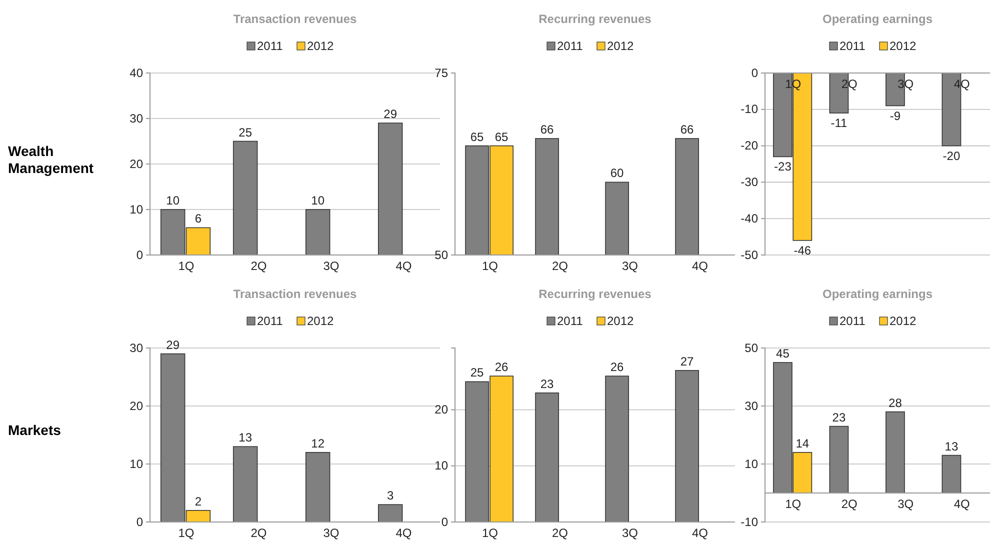 Image resolution: width=997 pixels, height=542 pixels. What do you see at coordinates (749, 218) in the screenshot?
I see `y-tick-label: -40` at bounding box center [749, 218].